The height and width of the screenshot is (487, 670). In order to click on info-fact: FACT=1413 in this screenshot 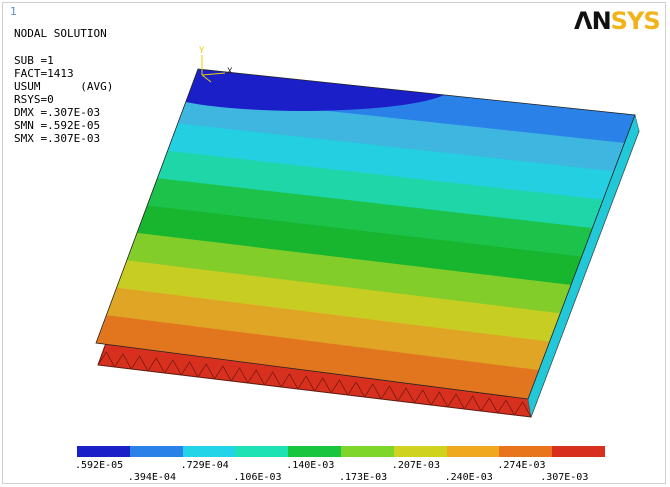, I will do `click(44, 73)`.